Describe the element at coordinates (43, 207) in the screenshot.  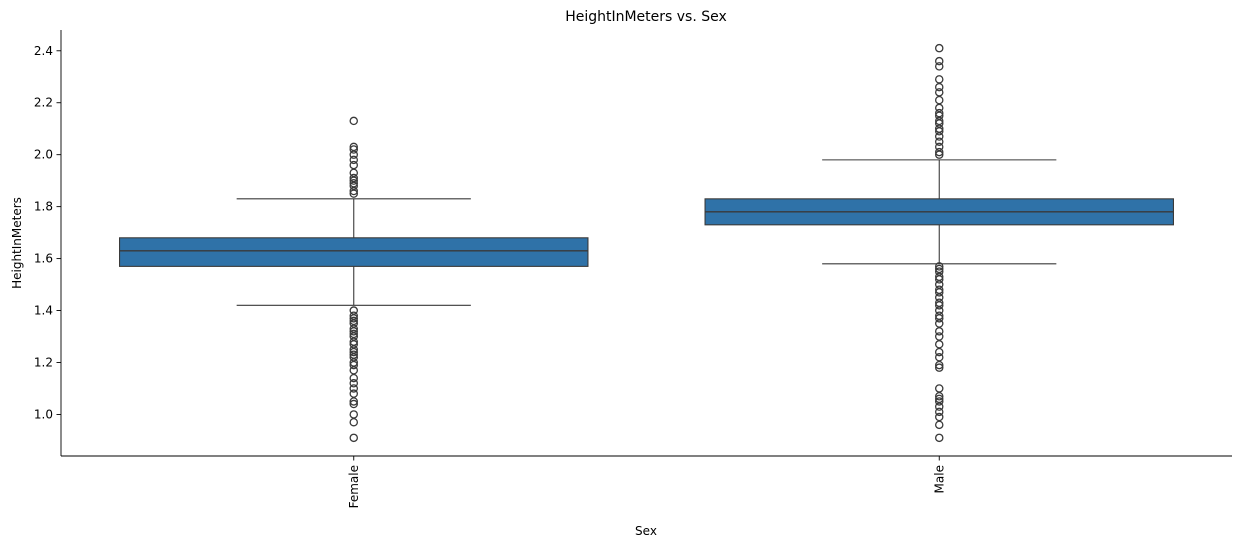
I see `y-tick-label: 1.8` at that location.